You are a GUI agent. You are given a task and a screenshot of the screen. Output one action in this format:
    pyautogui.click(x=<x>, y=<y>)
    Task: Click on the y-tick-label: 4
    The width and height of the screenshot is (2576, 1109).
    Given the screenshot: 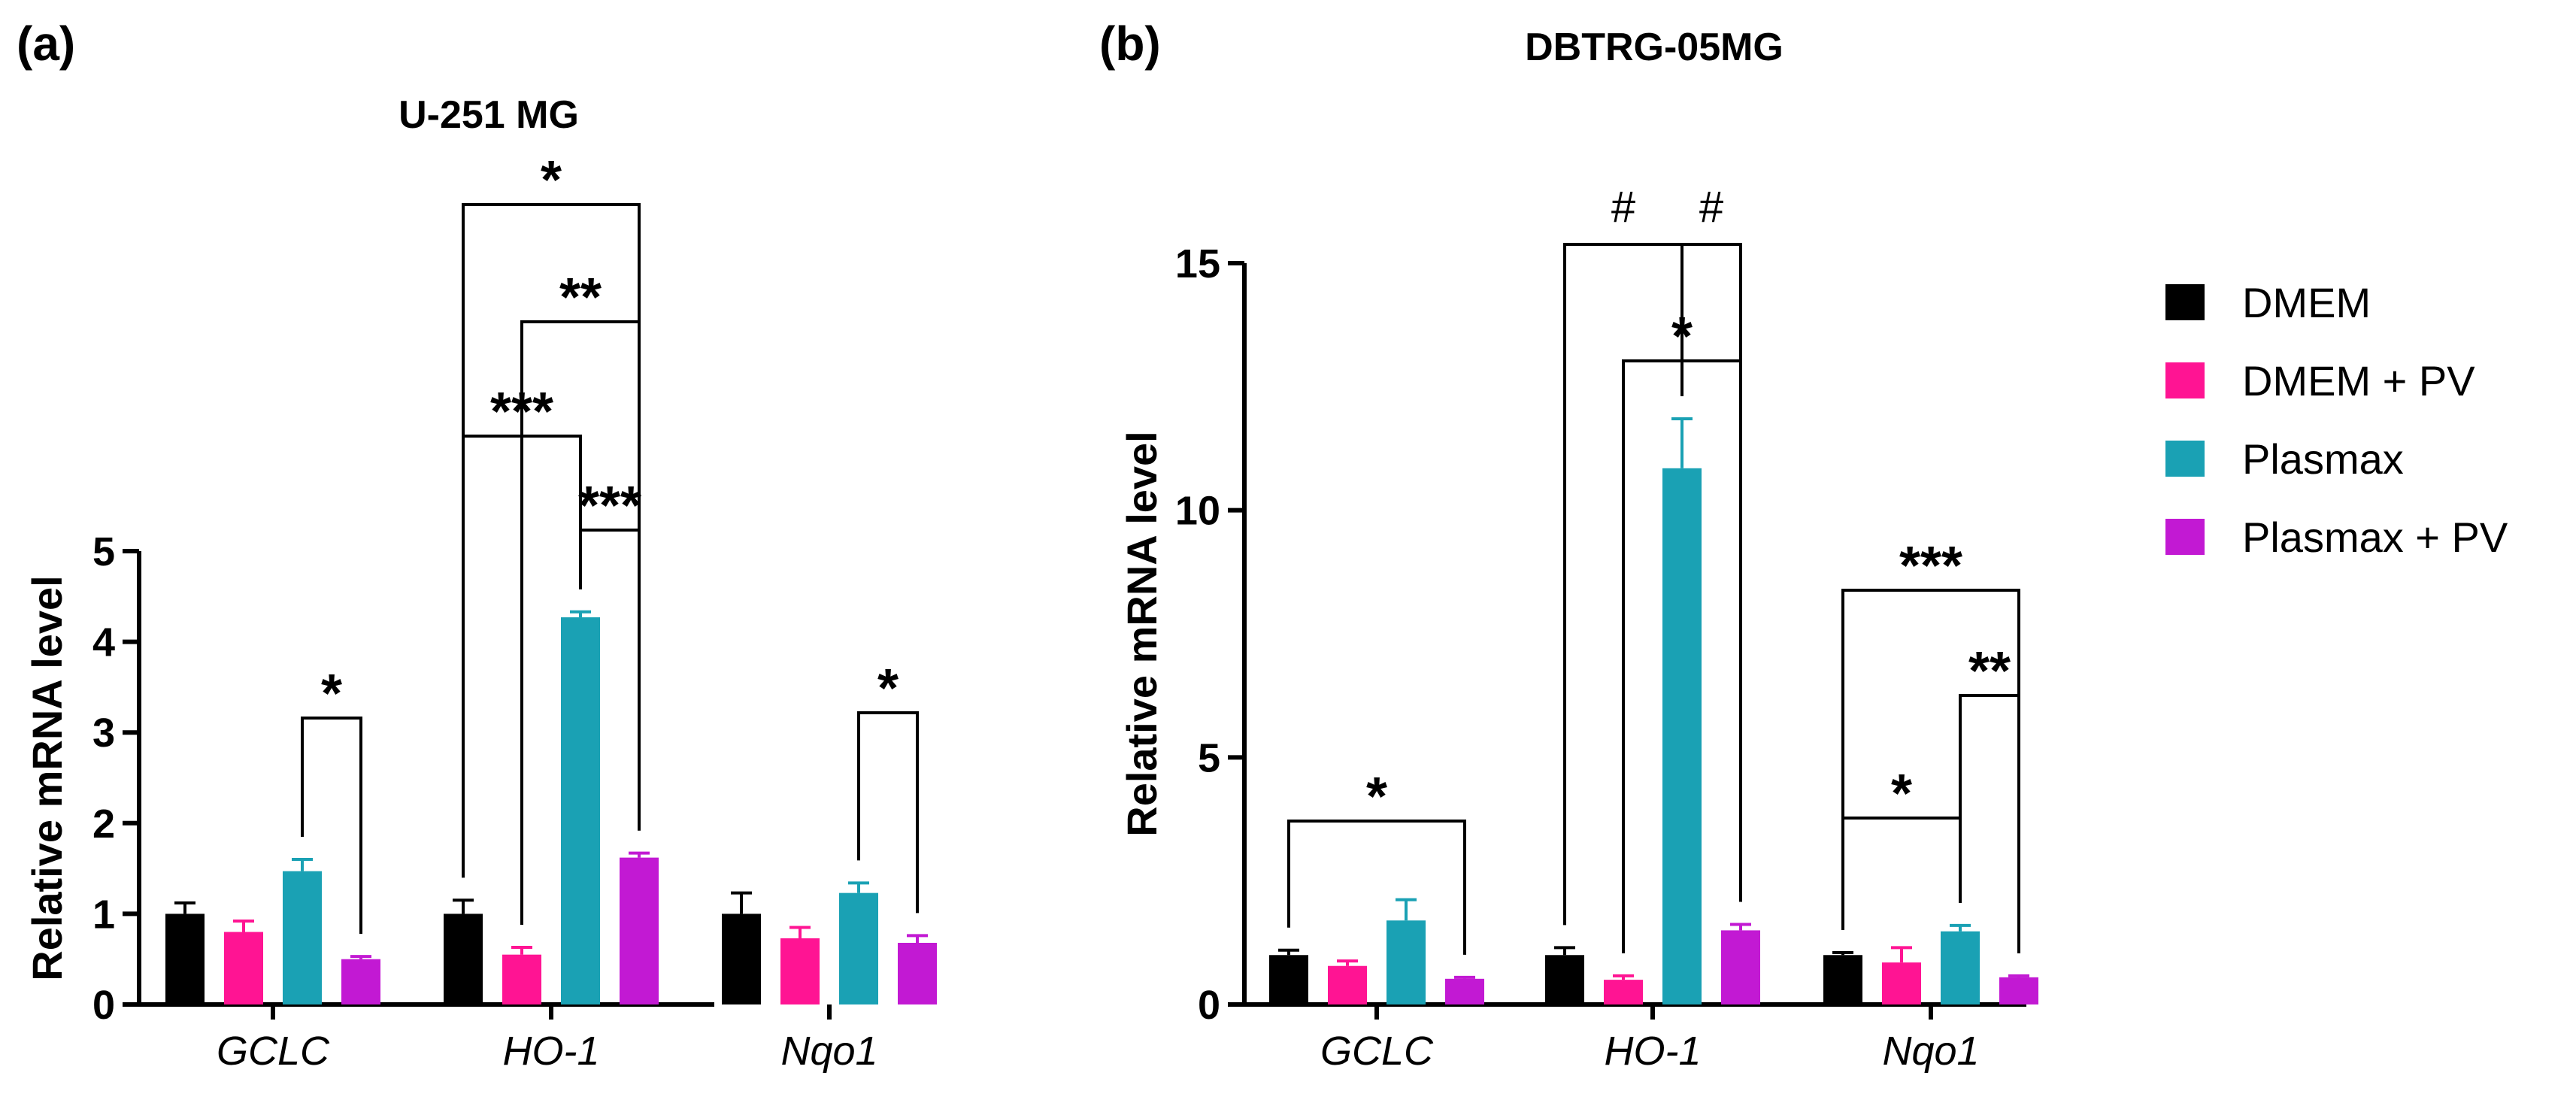 What is the action you would take?
    pyautogui.click(x=103, y=642)
    